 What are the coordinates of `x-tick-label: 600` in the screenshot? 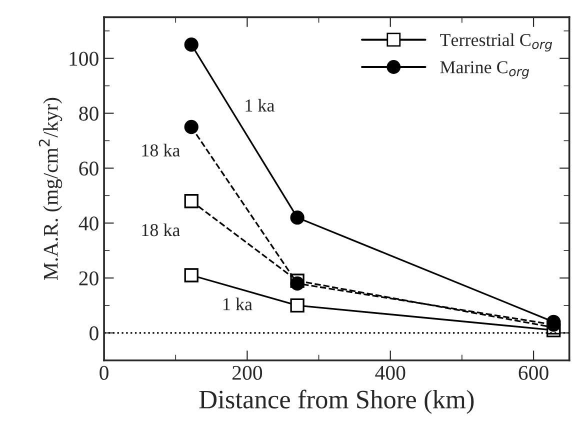 It's located at (533, 373).